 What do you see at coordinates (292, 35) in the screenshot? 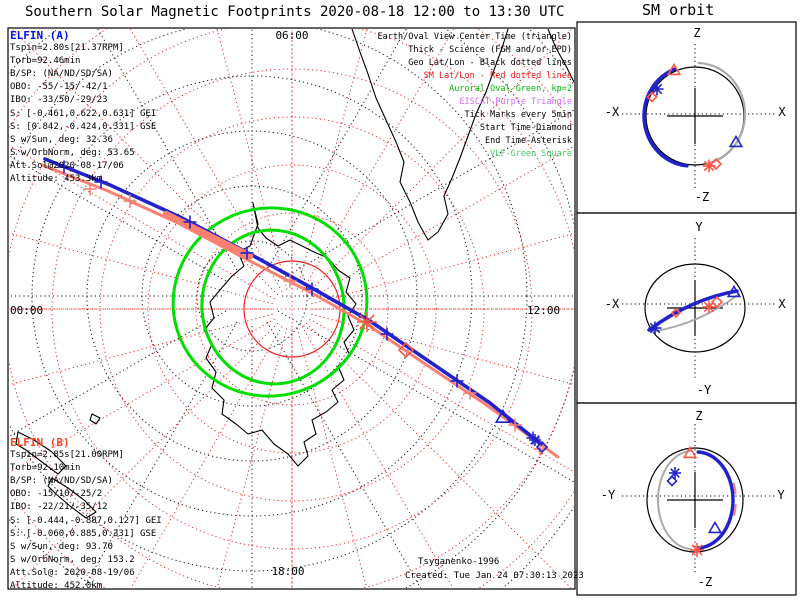
I see `mlt-label-0600: 06:00` at bounding box center [292, 35].